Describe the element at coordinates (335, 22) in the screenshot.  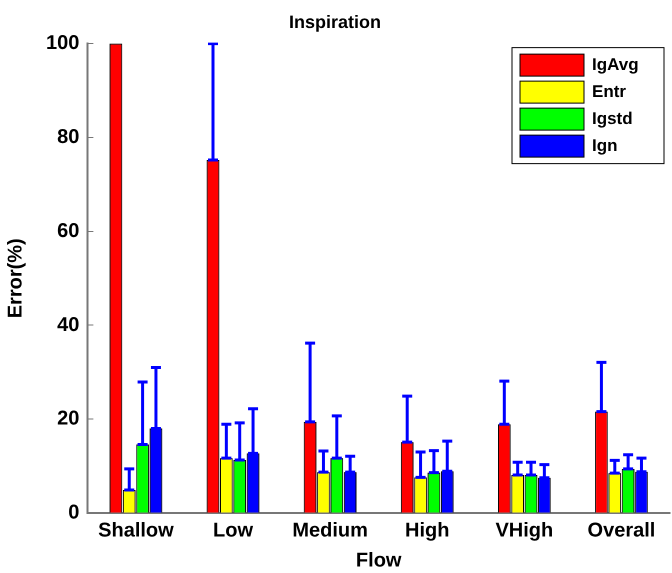
I see `chart-title: Inspiration` at that location.